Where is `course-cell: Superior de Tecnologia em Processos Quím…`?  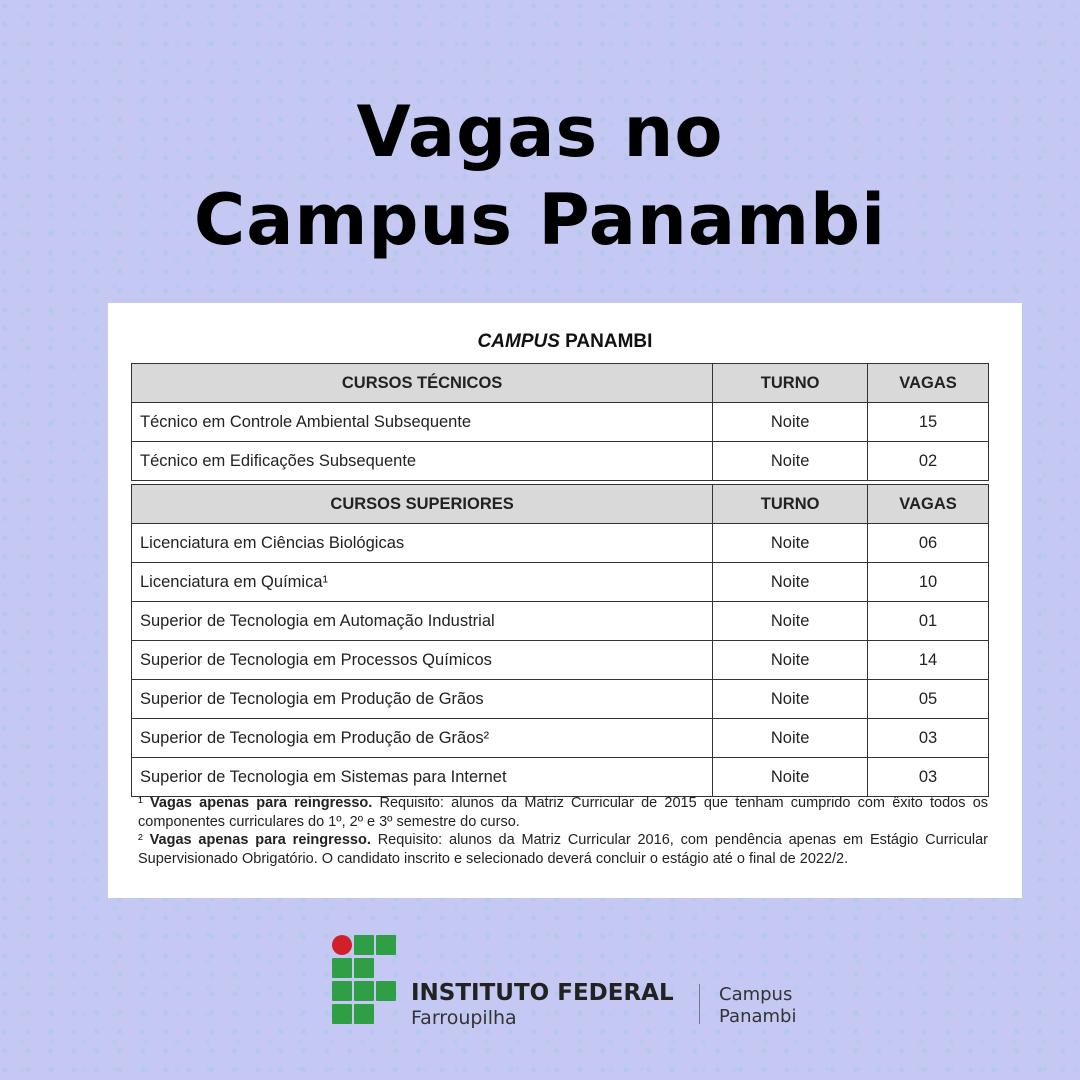
course-cell: Superior de Tecnologia em Processos Quím… is located at coordinates (422, 660).